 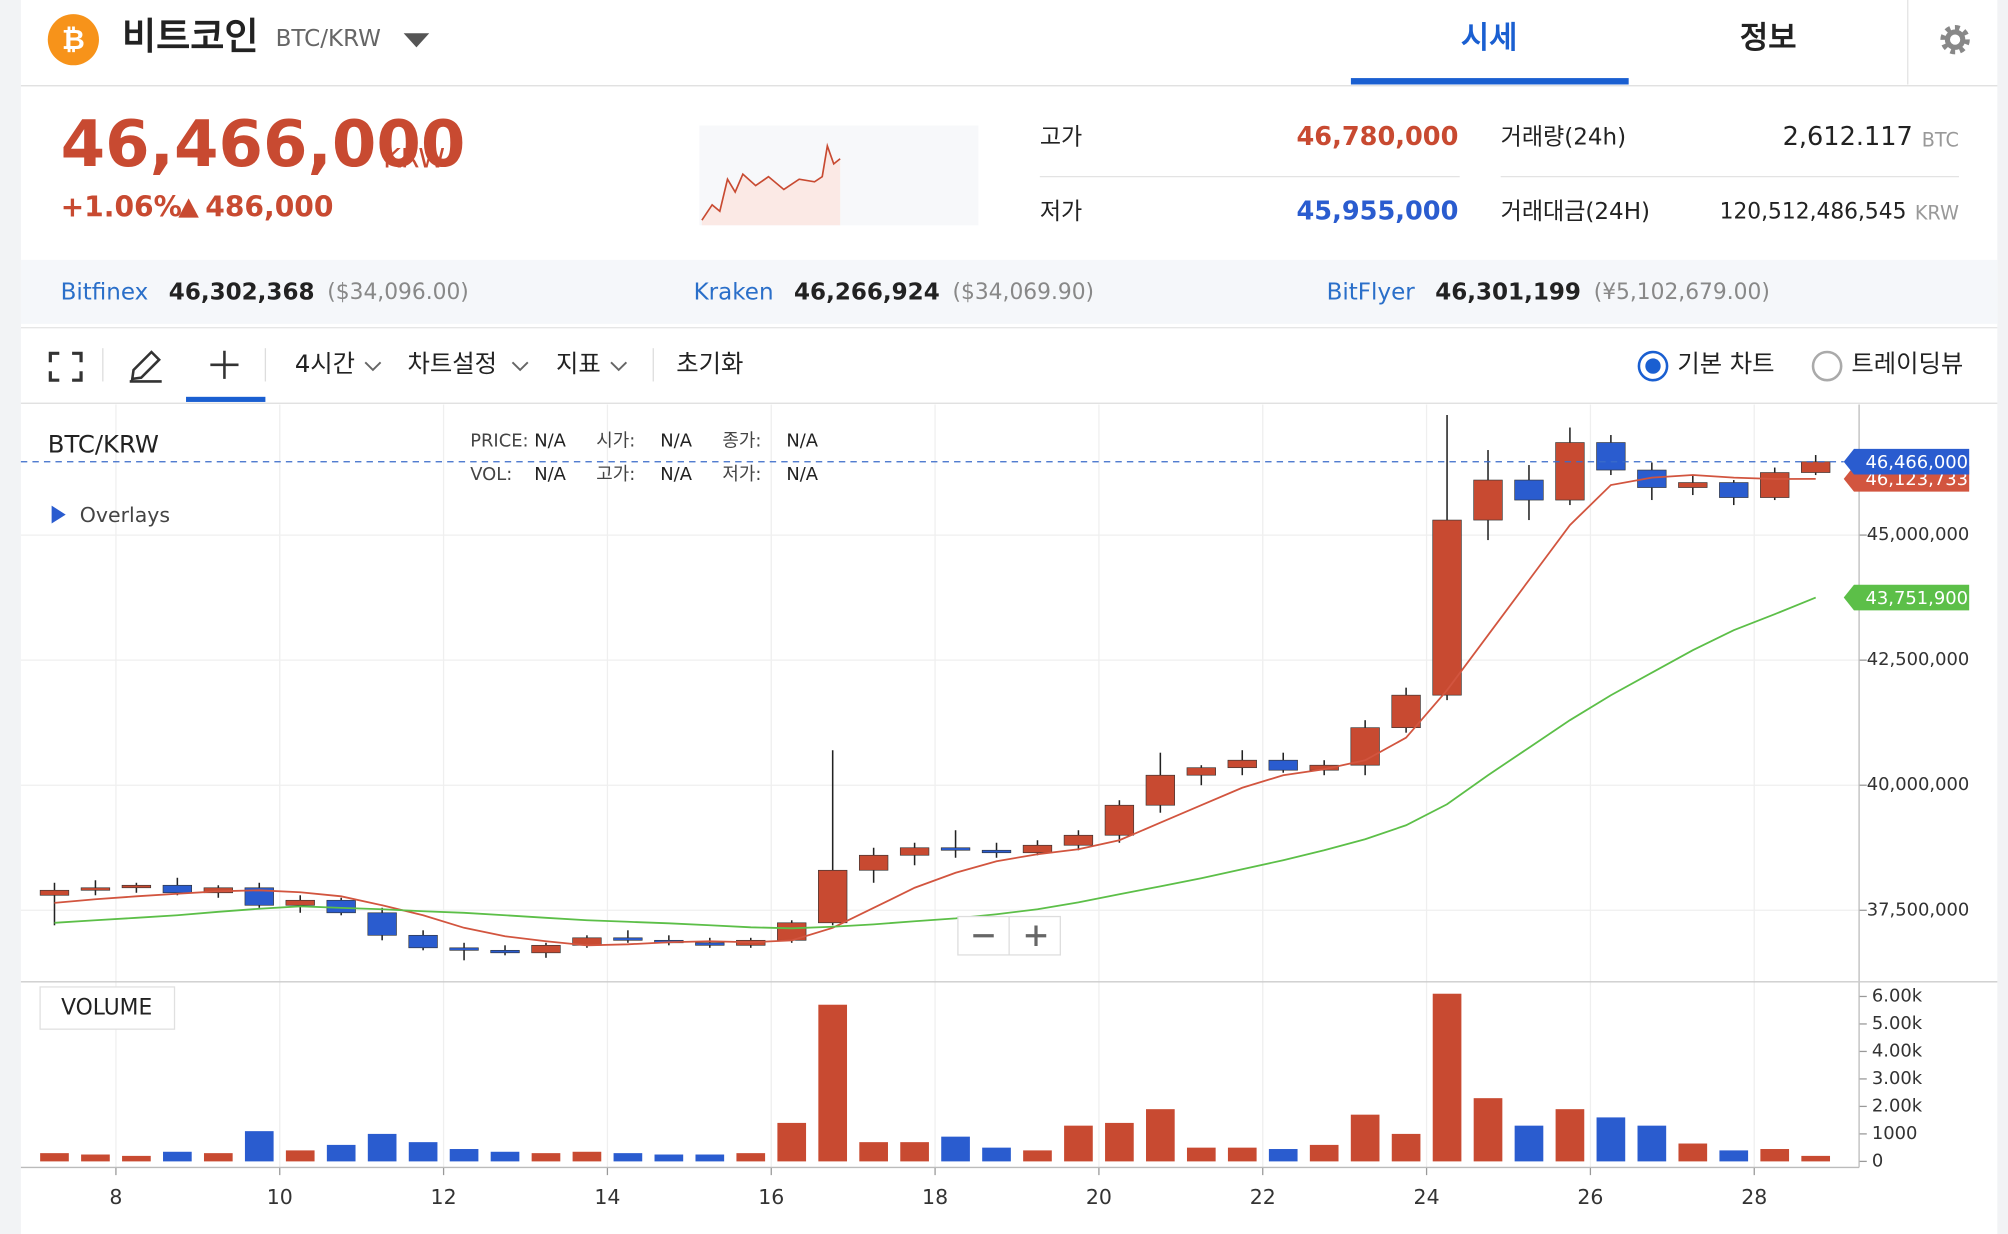 I want to click on exchange-price: 46,266,924, so click(x=867, y=293).